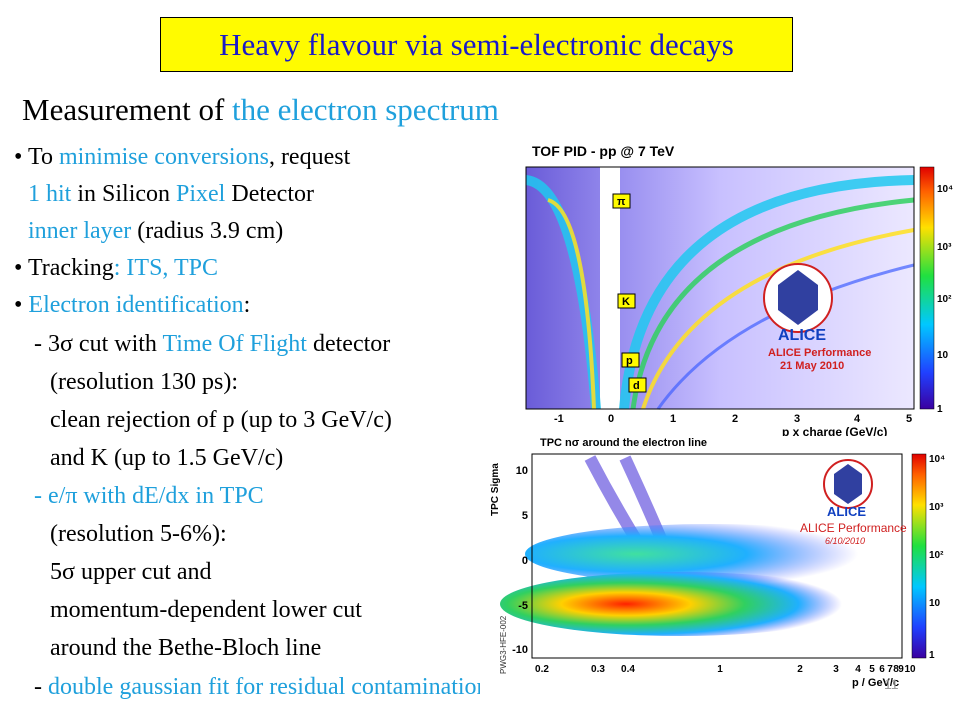 The width and height of the screenshot is (960, 720). I want to click on tof-ztick: 10², so click(944, 299).